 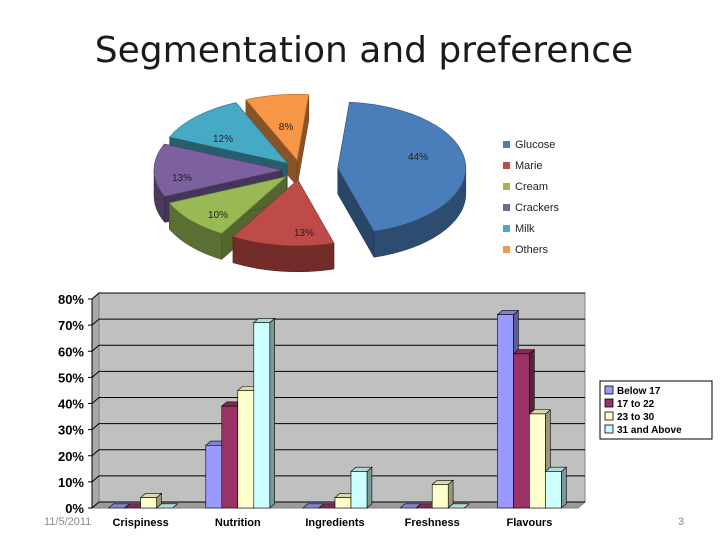 I want to click on pie-legend-label-glucose: Glucose, so click(x=535, y=145).